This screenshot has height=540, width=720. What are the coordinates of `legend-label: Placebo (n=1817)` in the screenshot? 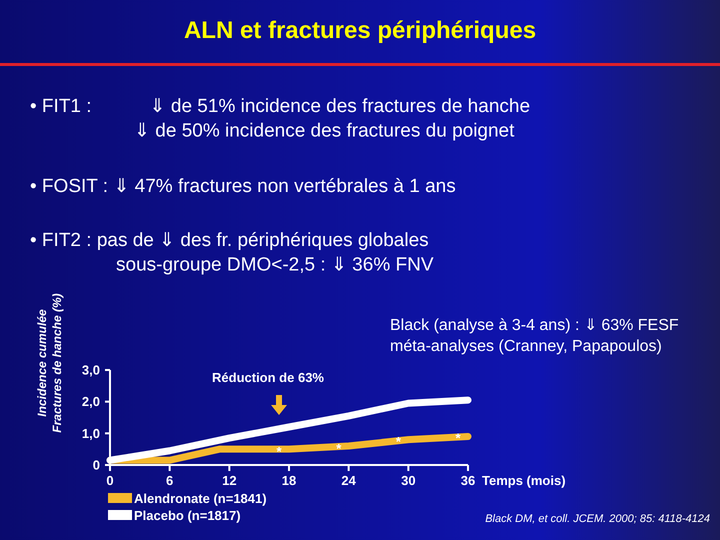 It's located at (187, 515).